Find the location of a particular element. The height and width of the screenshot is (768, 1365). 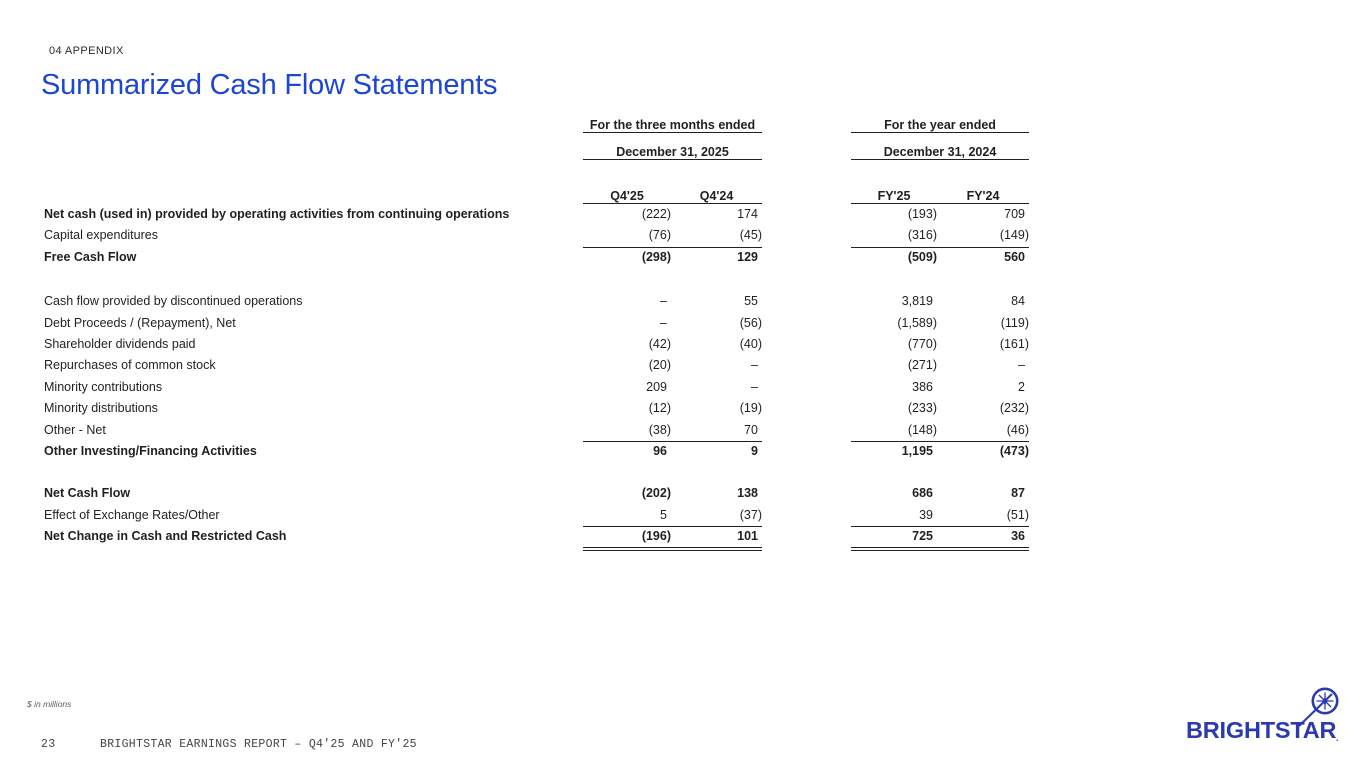

value-cell: 84 is located at coordinates (1018, 301).